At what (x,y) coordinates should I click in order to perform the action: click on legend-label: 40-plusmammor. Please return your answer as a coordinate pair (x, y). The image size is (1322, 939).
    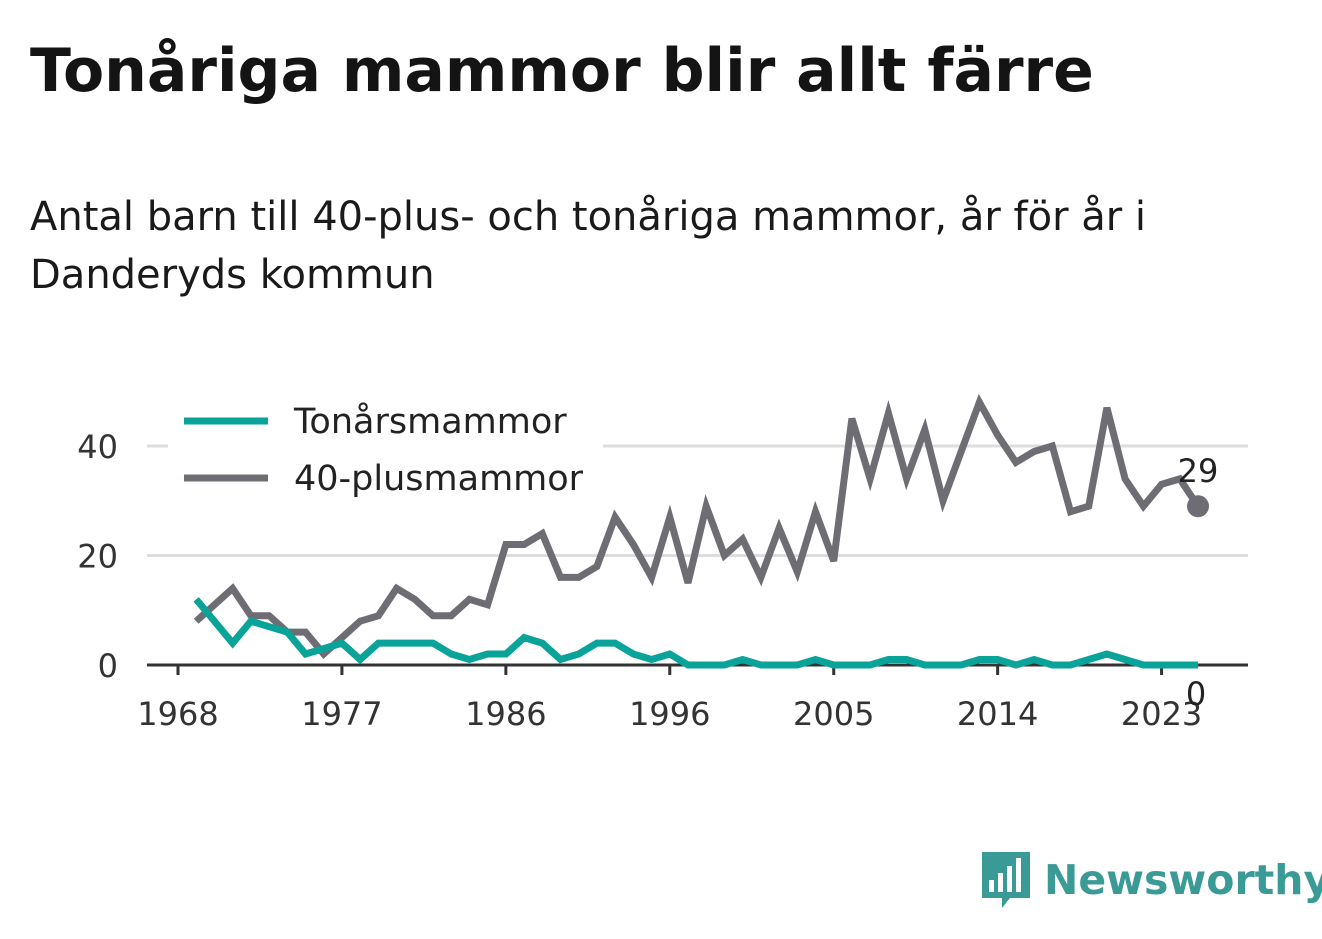
    Looking at the image, I should click on (439, 479).